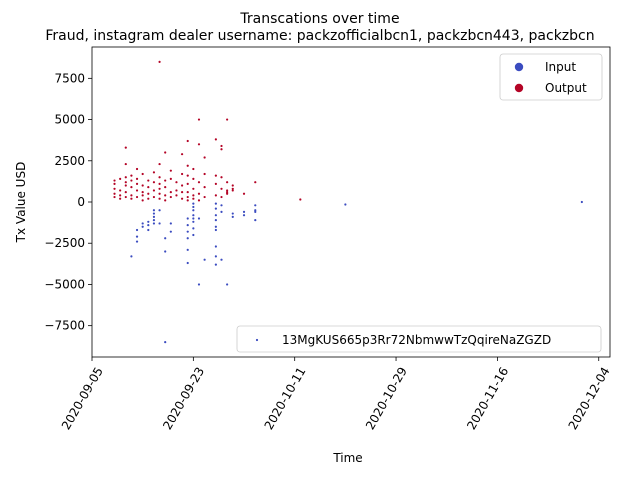 The height and width of the screenshot is (480, 640). Describe the element at coordinates (21, 203) in the screenshot. I see `y-axis-label: Tx Value USD` at that location.